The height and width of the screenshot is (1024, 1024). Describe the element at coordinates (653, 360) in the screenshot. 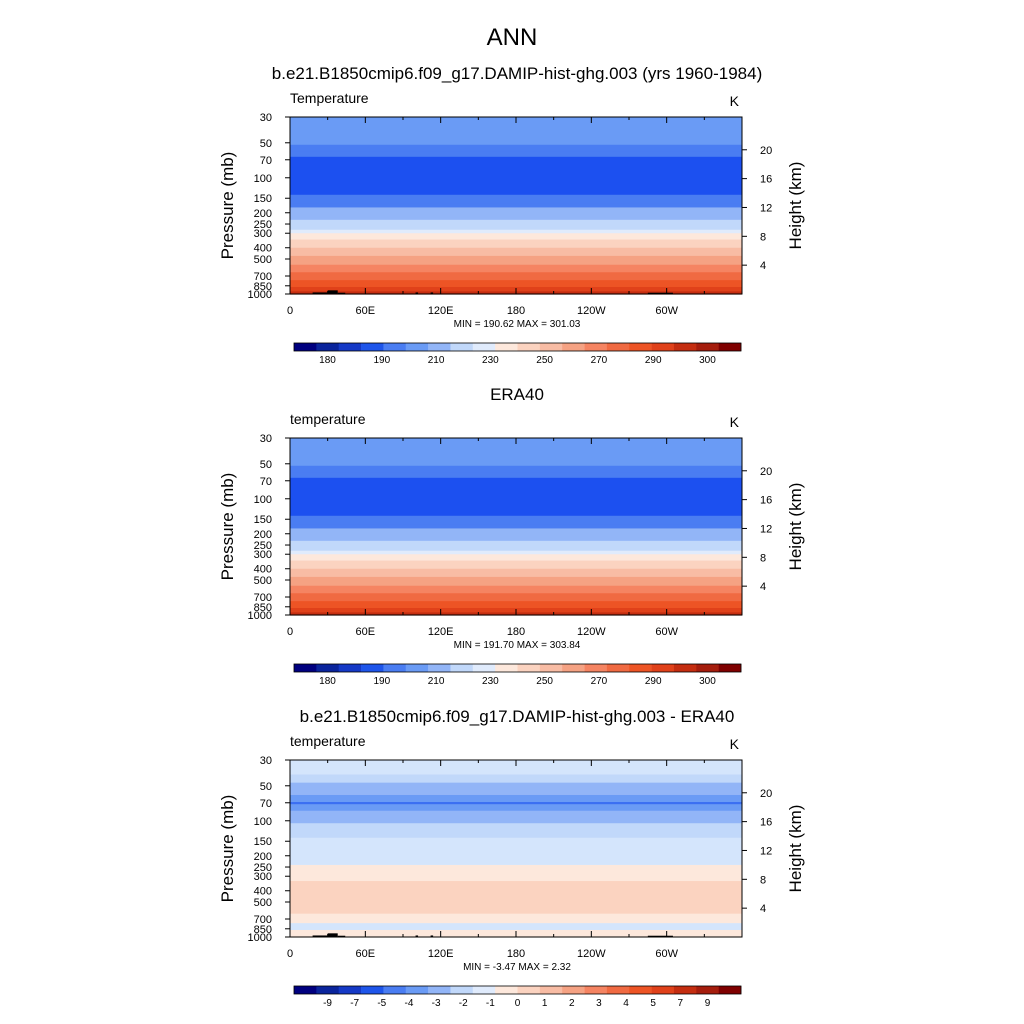

I see `colorbar-label: 290` at that location.